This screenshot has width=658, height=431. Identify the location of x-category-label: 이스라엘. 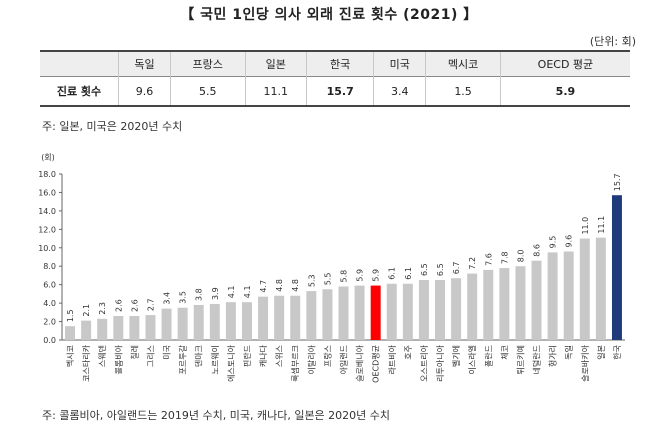
(472, 359).